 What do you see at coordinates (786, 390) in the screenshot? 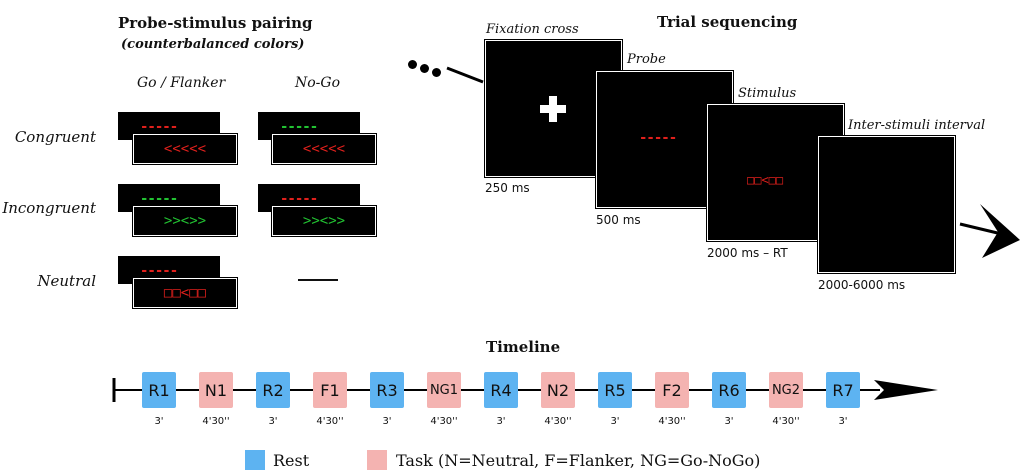
I see `timeline-block-ng2: NG2` at bounding box center [786, 390].